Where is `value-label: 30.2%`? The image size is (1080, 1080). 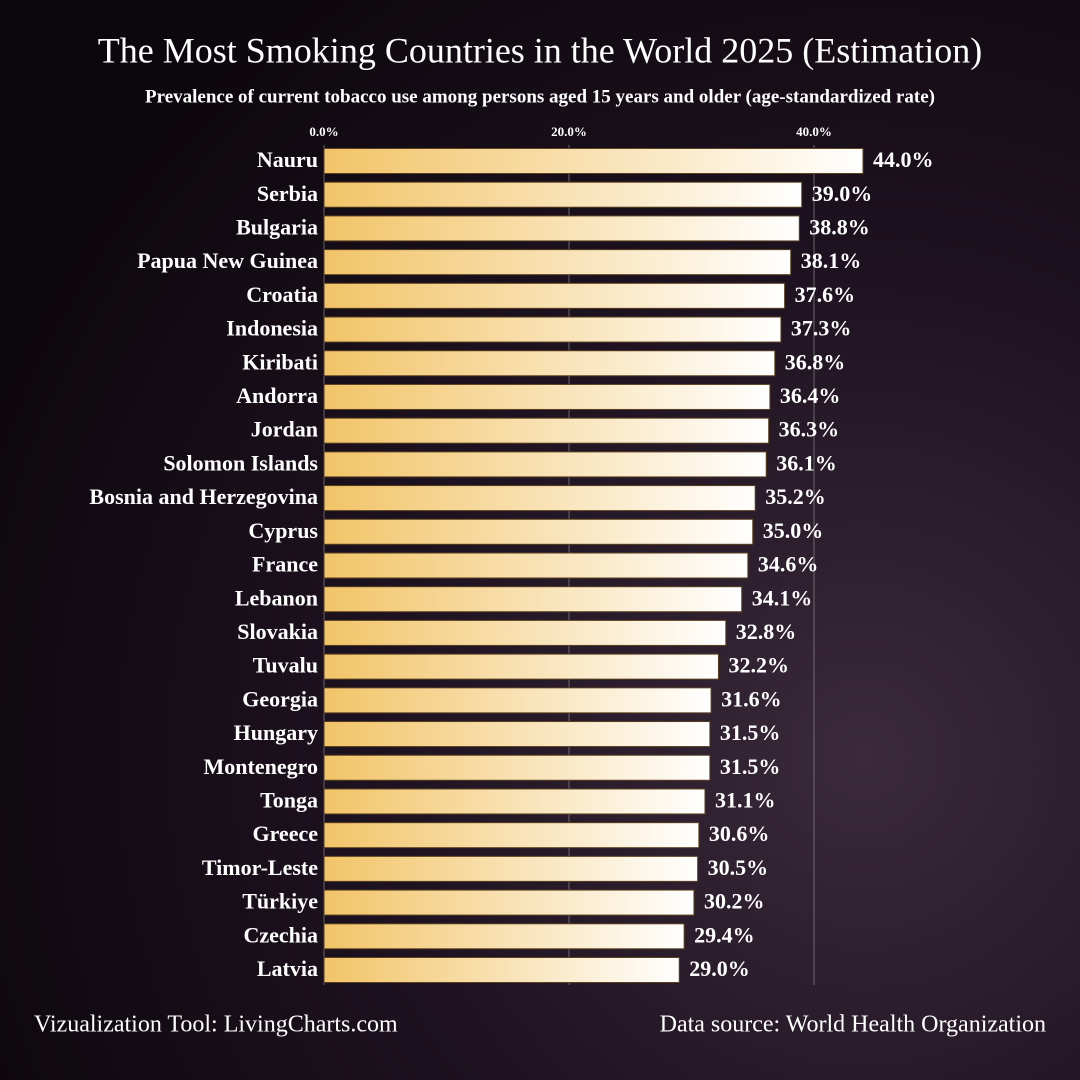
value-label: 30.2% is located at coordinates (734, 901).